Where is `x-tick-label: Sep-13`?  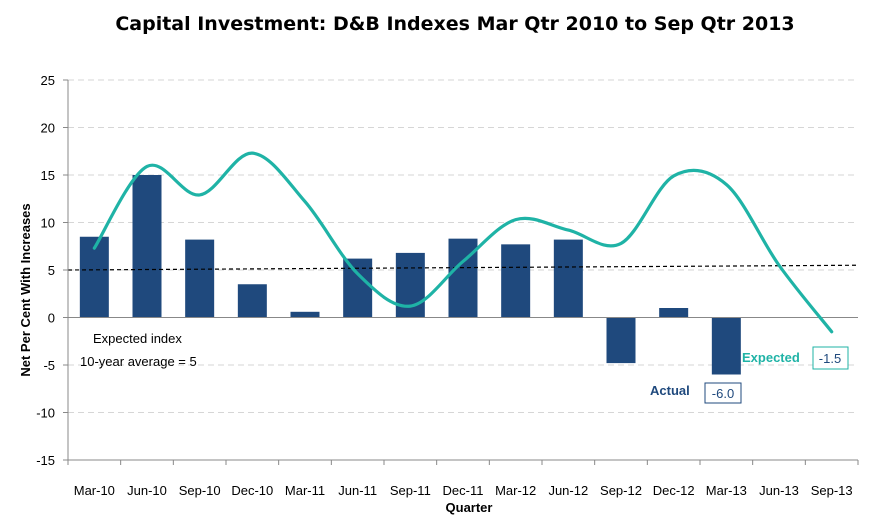 x-tick-label: Sep-13 is located at coordinates (832, 490).